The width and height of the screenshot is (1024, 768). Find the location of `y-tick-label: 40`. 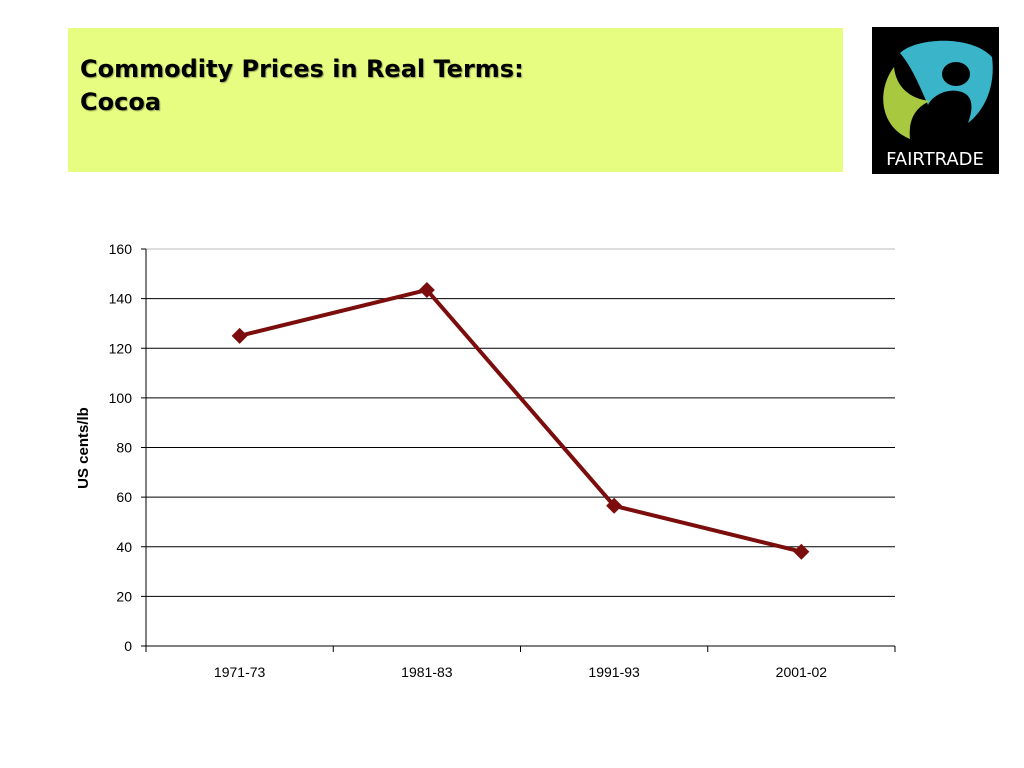

y-tick-label: 40 is located at coordinates (124, 547).